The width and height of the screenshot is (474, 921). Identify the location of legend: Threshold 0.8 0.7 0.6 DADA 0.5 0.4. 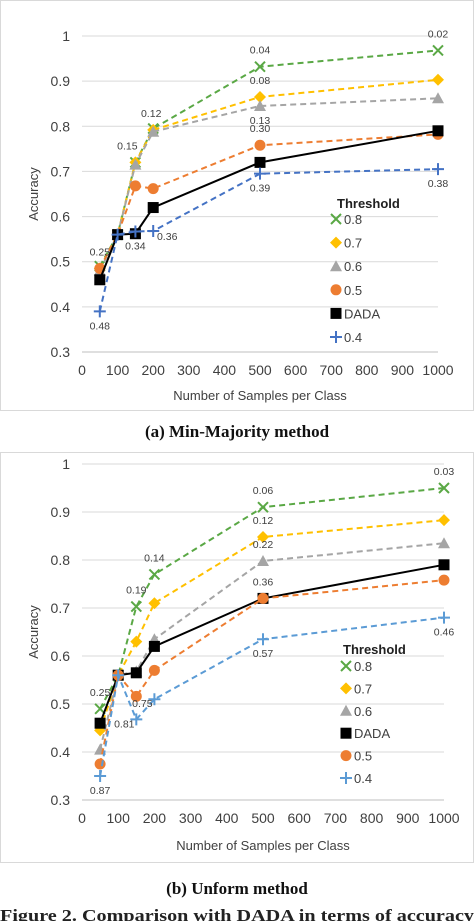
(373, 714).